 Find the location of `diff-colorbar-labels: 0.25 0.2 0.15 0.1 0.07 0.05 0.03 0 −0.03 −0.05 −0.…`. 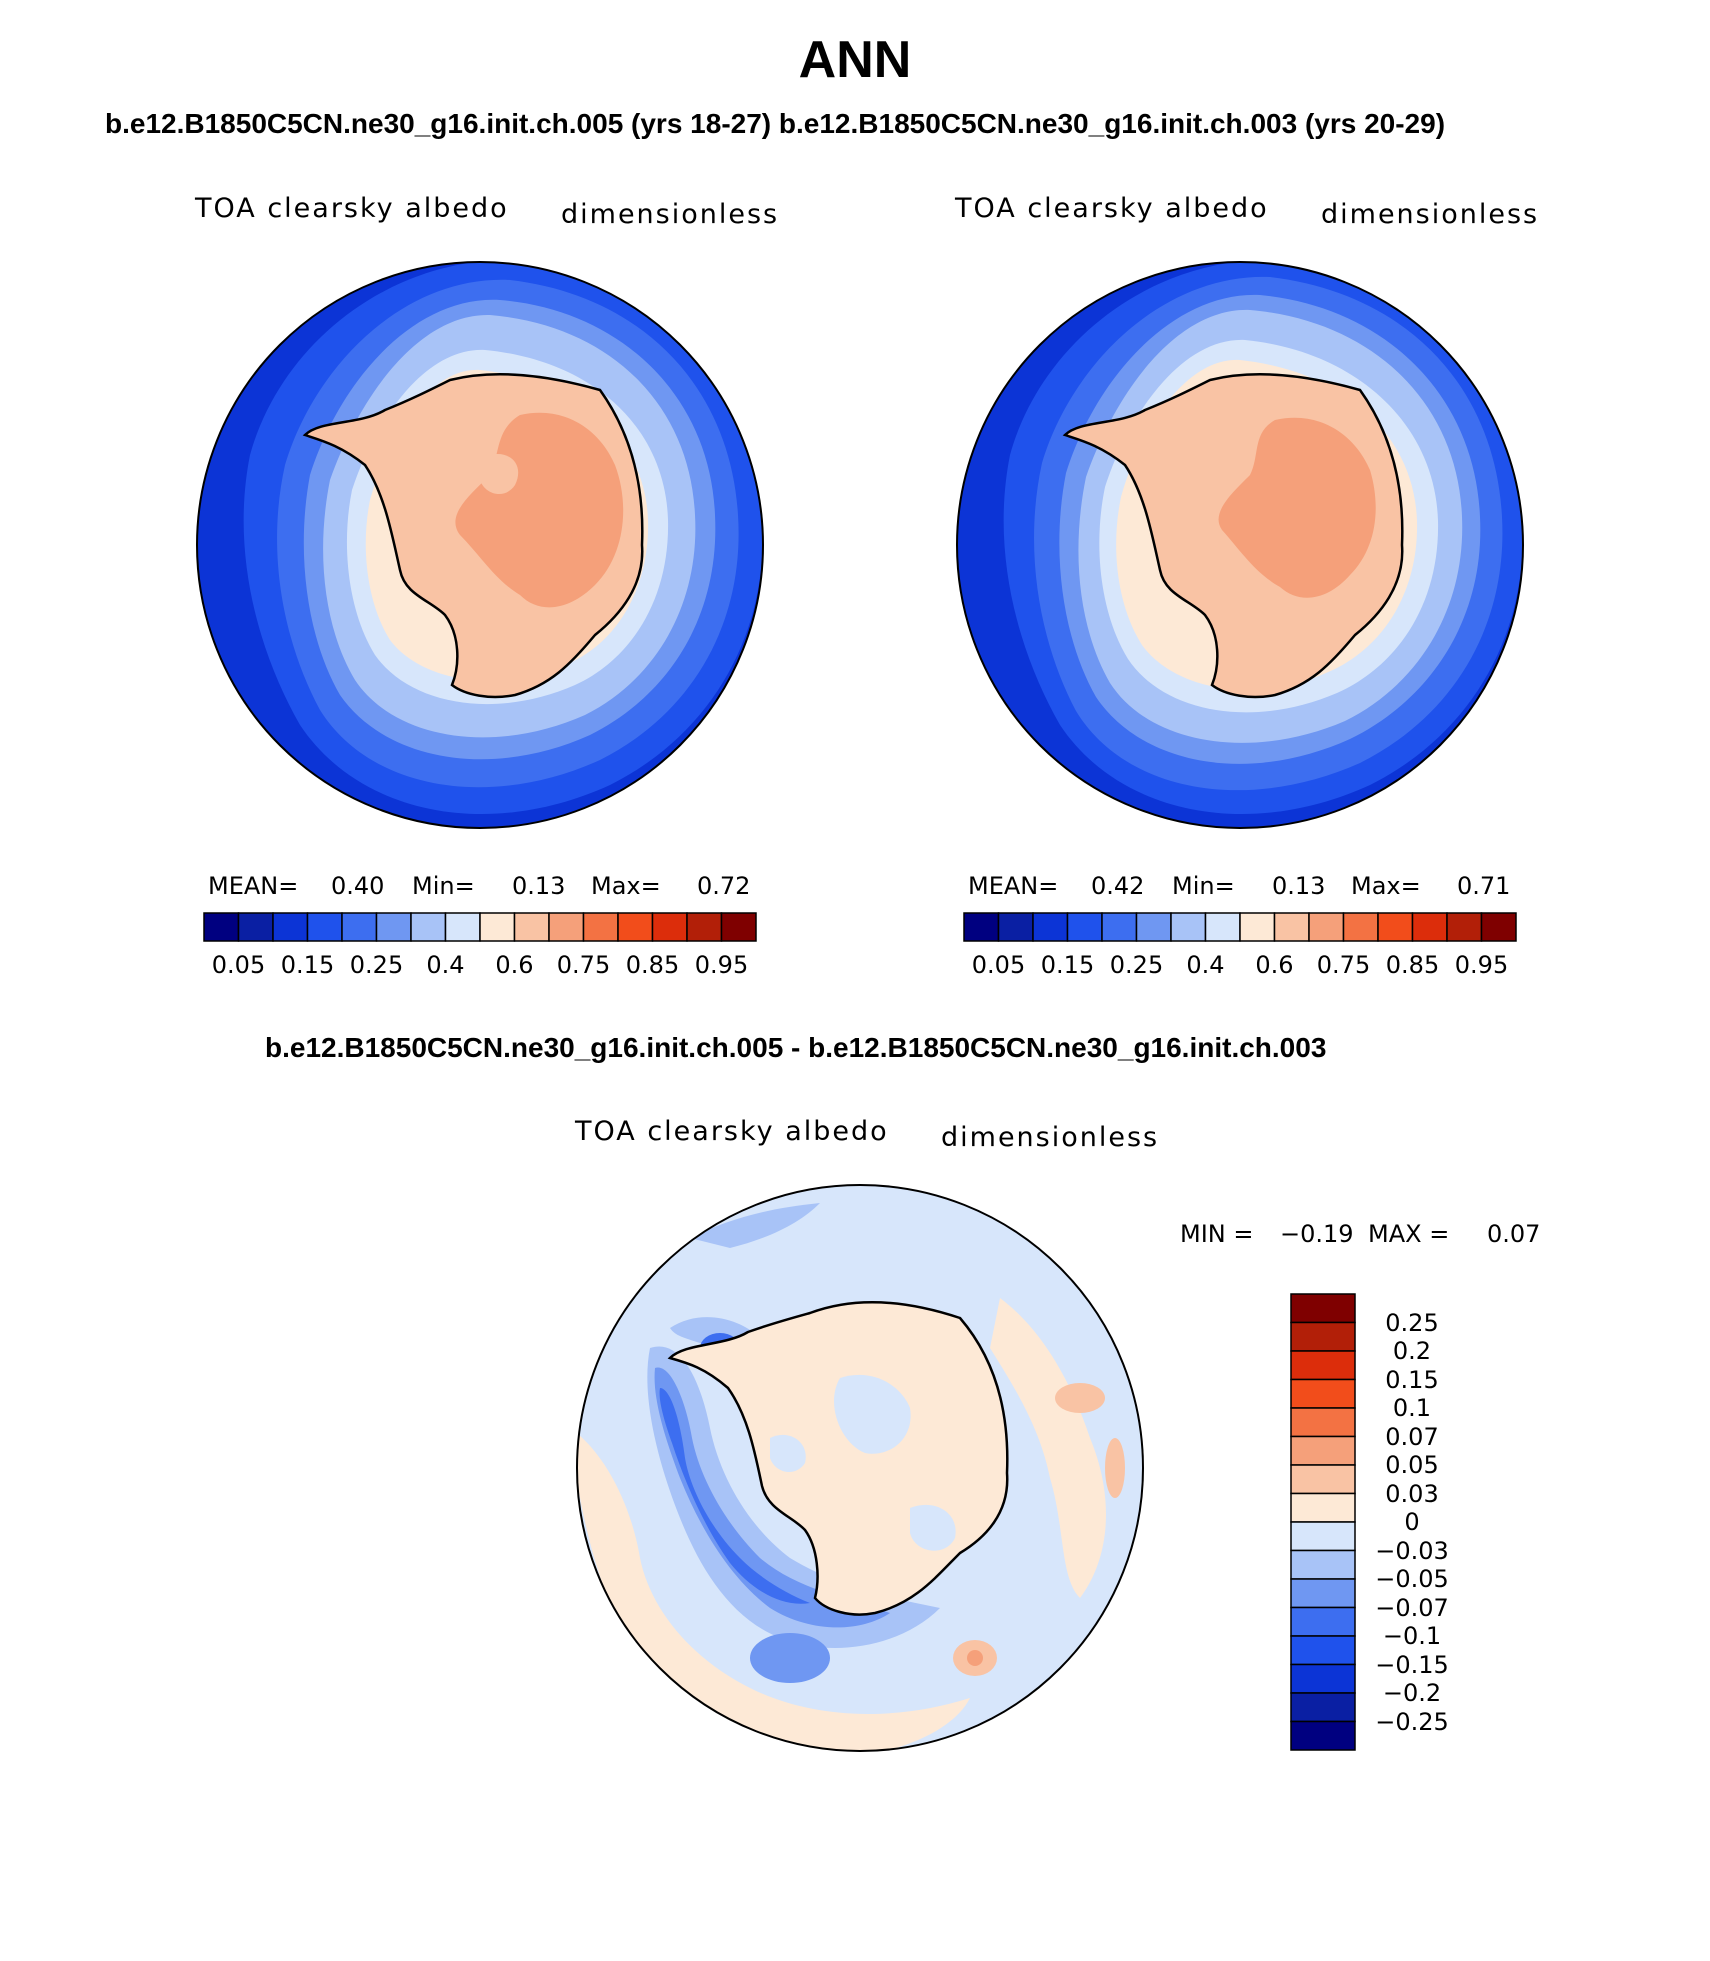

diff-colorbar-labels: 0.25 0.2 0.15 0.1 0.07 0.05 0.03 0 −0.03 −0.05 −0.… is located at coordinates (1422, 1522).